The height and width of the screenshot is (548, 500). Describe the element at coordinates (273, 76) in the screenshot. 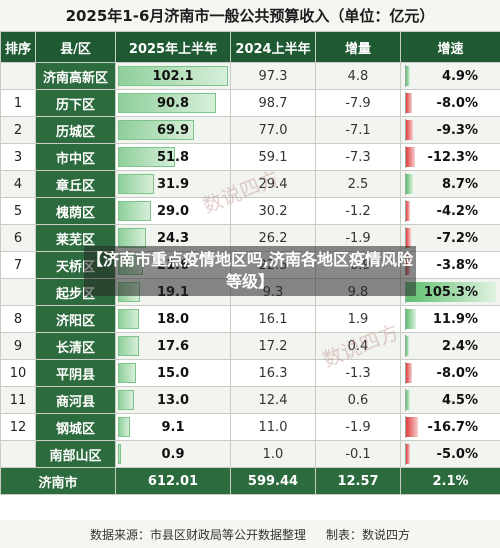

I see `h1-2024-cell: 97.3` at that location.